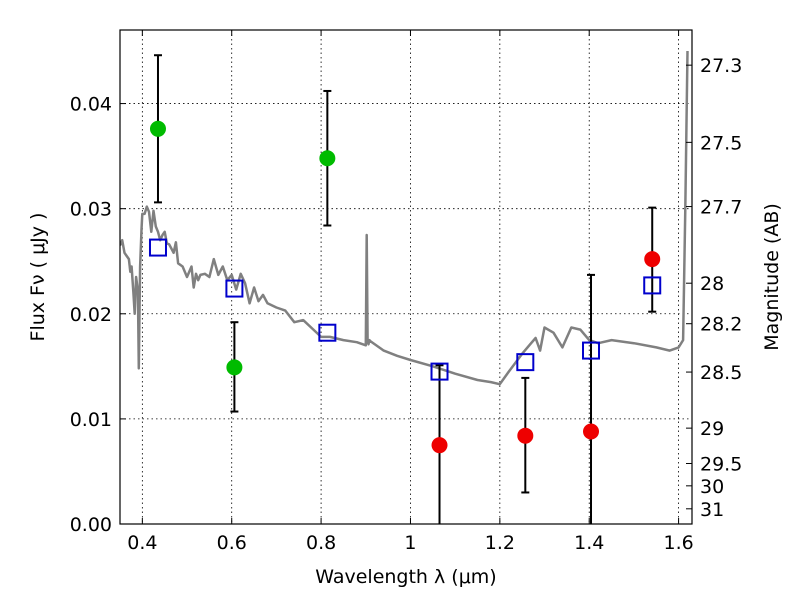  I want to click on y-axis-title: Flux Fν ( μJy ), so click(38, 277).